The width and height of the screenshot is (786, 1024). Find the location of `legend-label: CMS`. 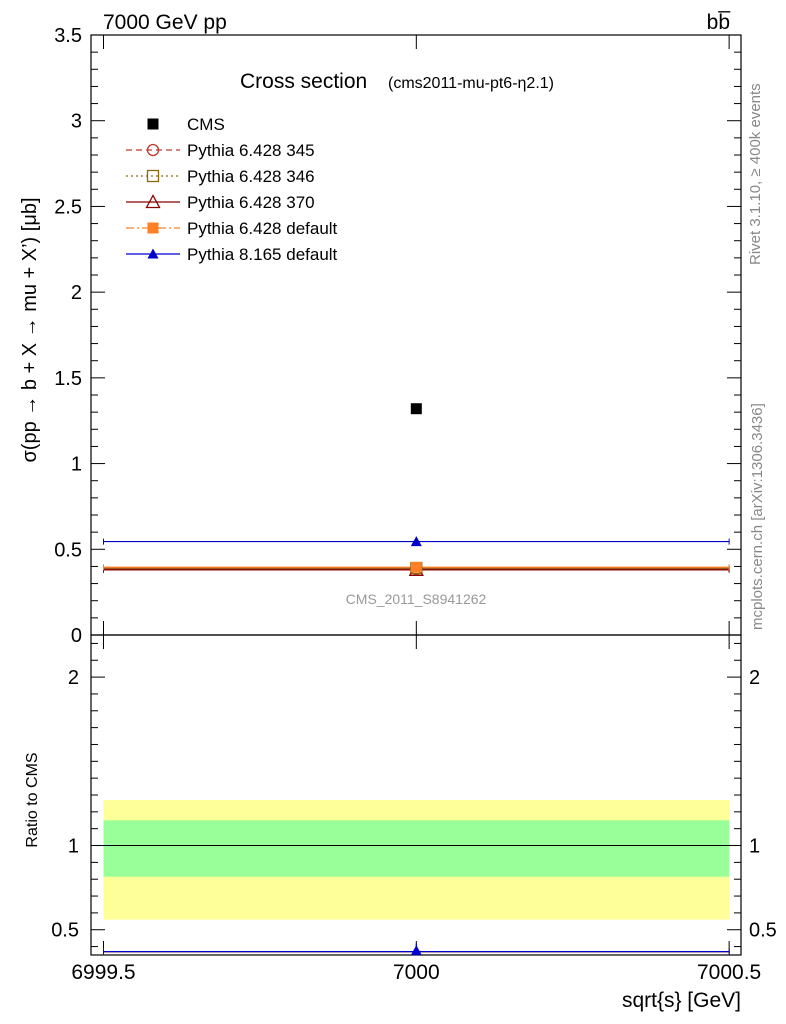

legend-label: CMS is located at coordinates (206, 124).